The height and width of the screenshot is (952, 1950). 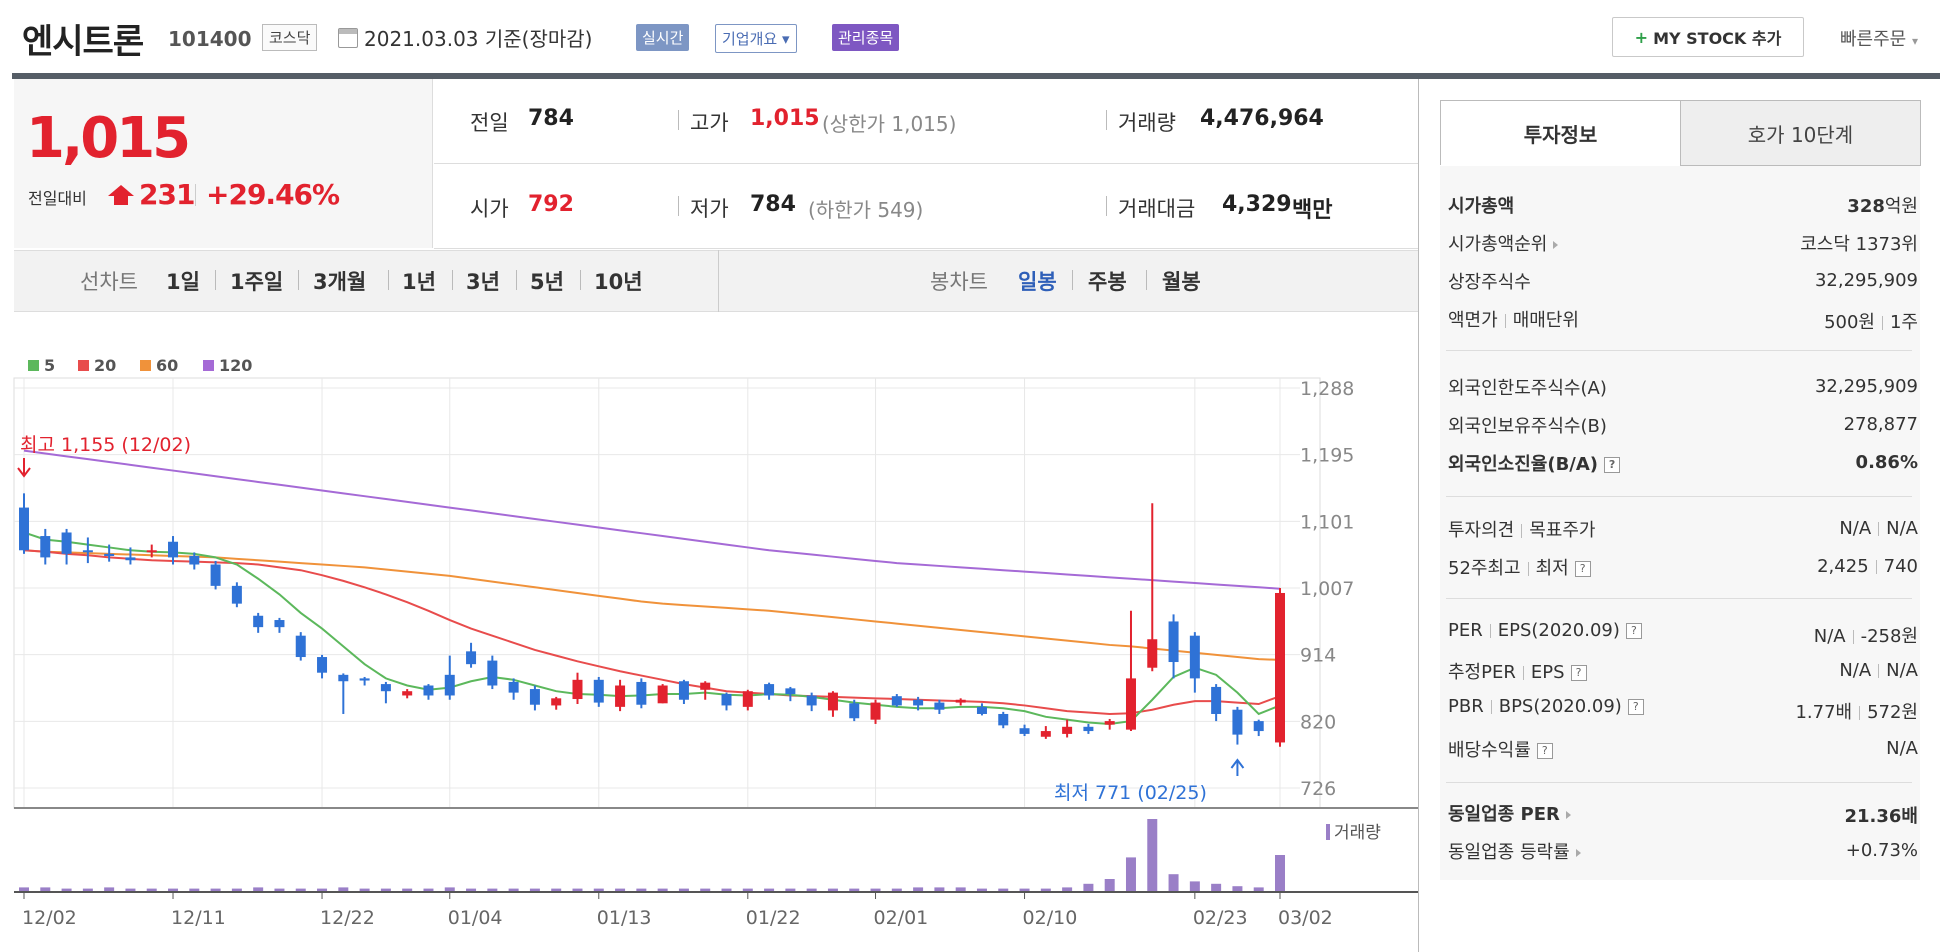 What do you see at coordinates (340, 282) in the screenshot?
I see `period-3m: 3개월` at bounding box center [340, 282].